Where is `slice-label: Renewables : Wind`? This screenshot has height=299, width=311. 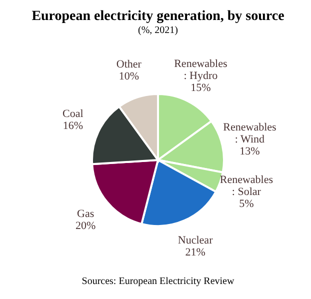
slice-label: Renewables : Wind is located at coordinates (249, 133).